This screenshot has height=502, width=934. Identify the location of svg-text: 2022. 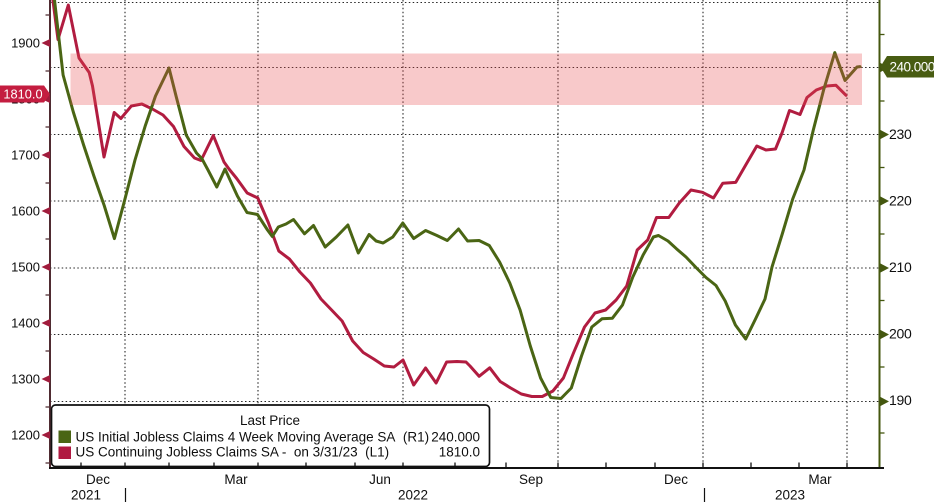
(413, 495).